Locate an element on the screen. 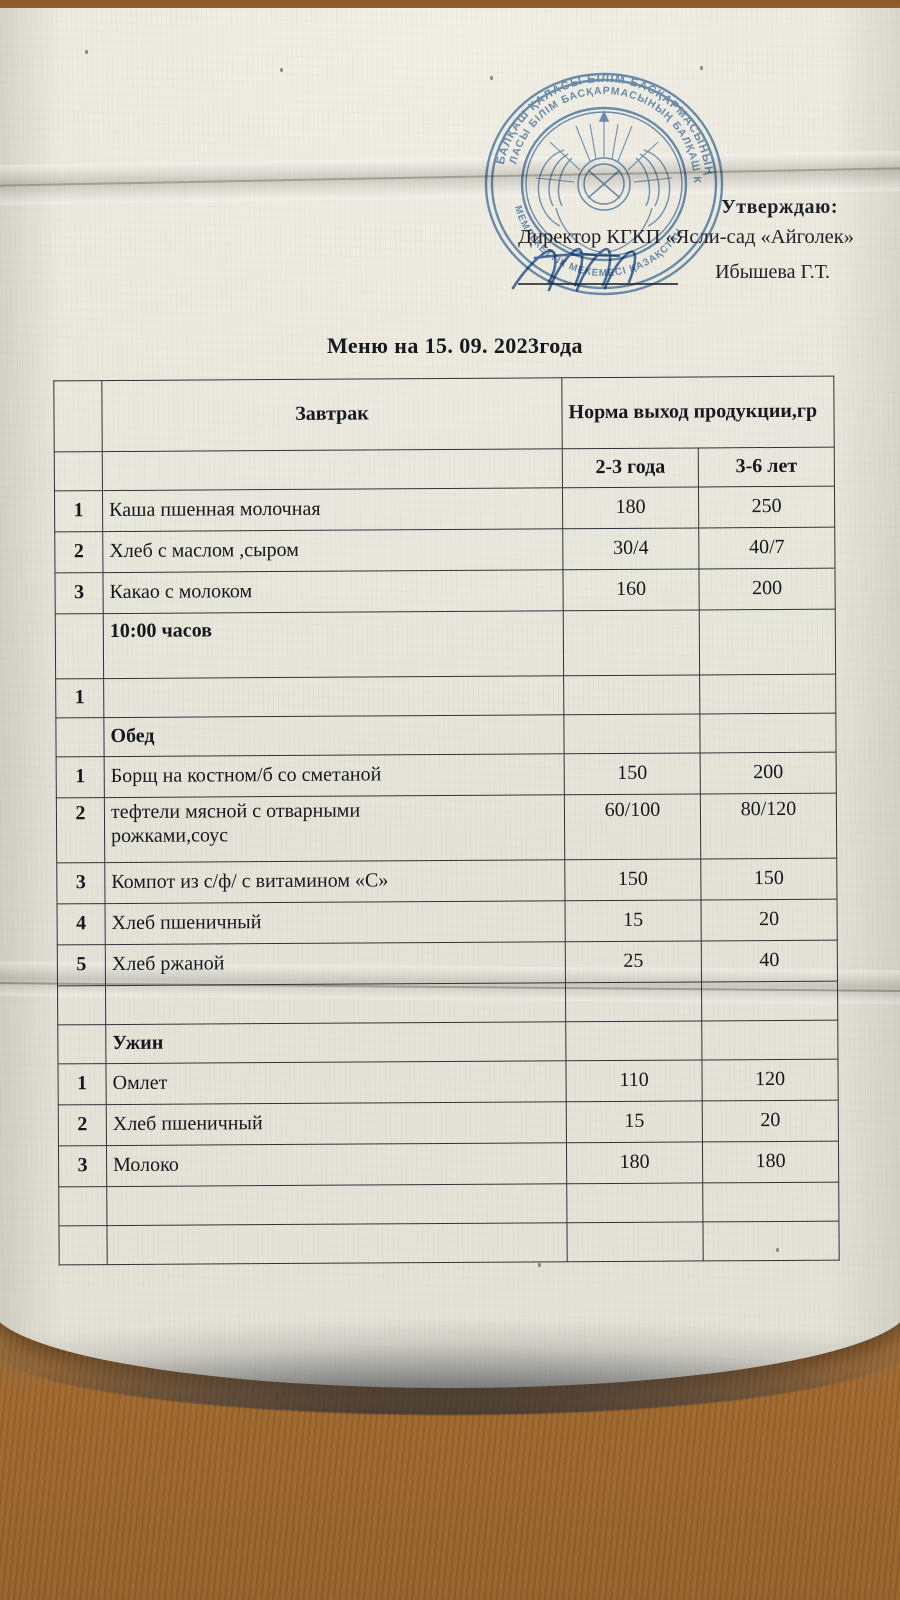 The height and width of the screenshot is (1600, 900). table-row: 1 Омлет 110 120 is located at coordinates (448, 1082).